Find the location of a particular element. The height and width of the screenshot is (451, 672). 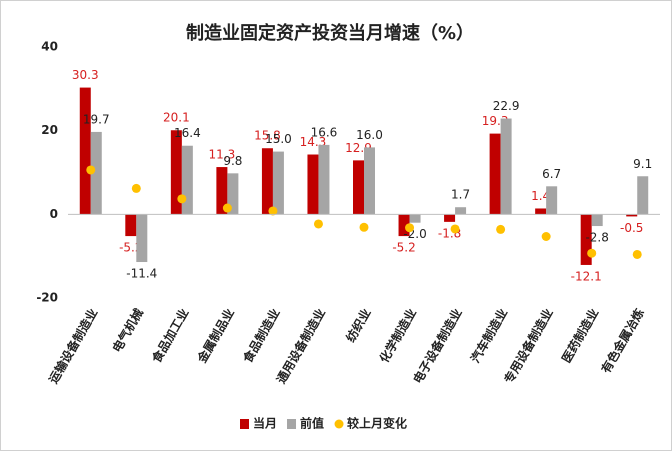

legend-label: 前值 is located at coordinates (312, 423).